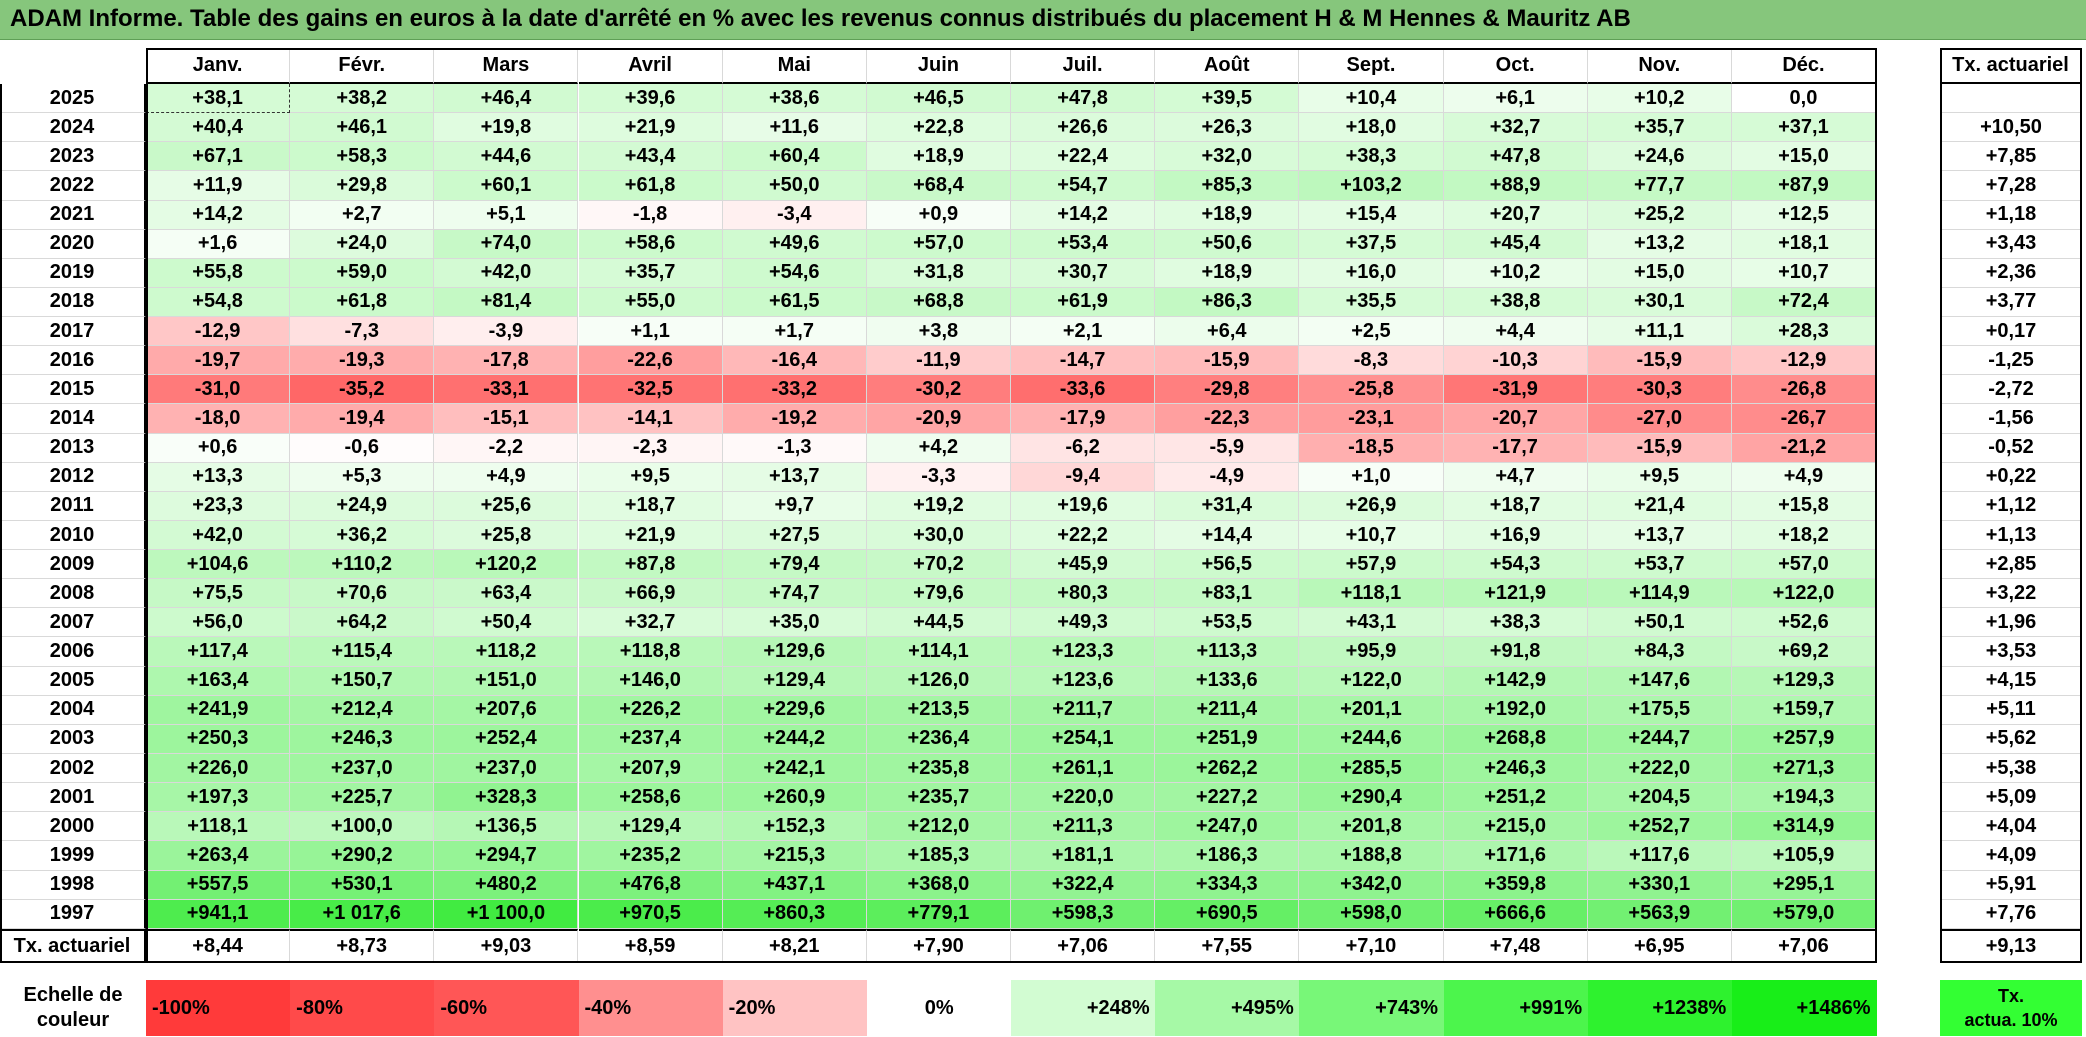 Image resolution: width=2086 pixels, height=1037 pixels. What do you see at coordinates (218, 827) in the screenshot?
I see `table-cell: +118,1` at bounding box center [218, 827].